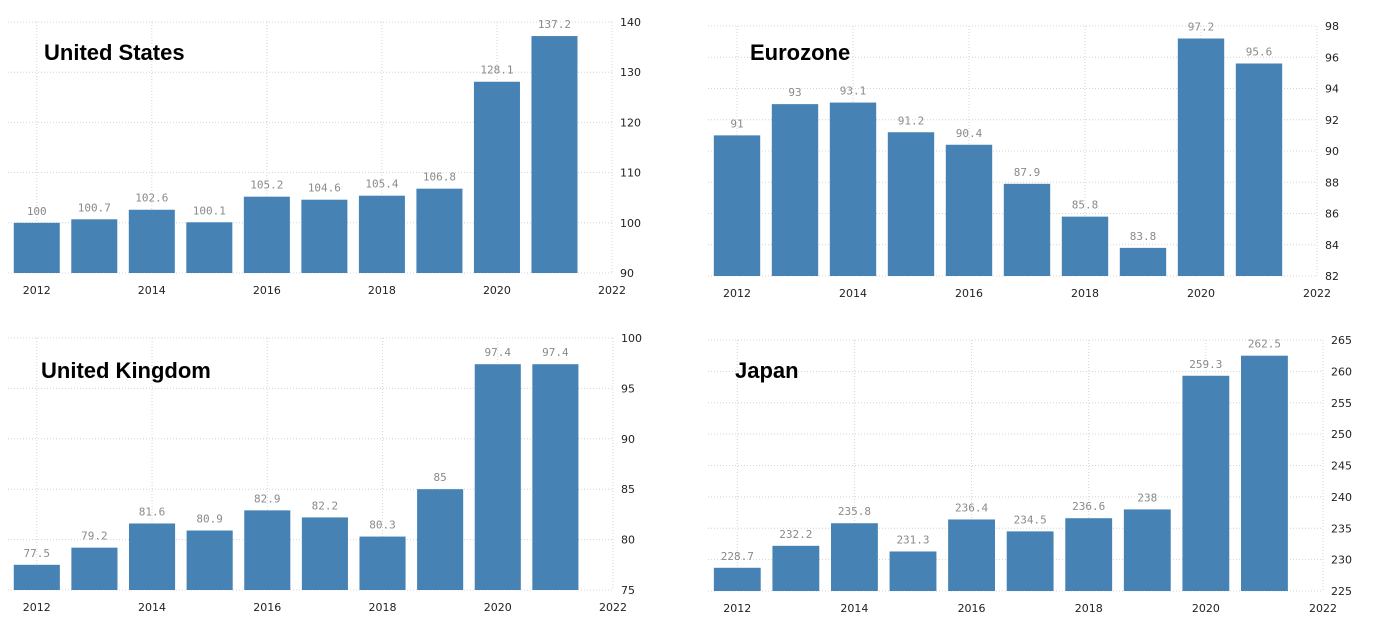  What do you see at coordinates (737, 205) in the screenshot?
I see `bar-eurozone-2012` at bounding box center [737, 205].